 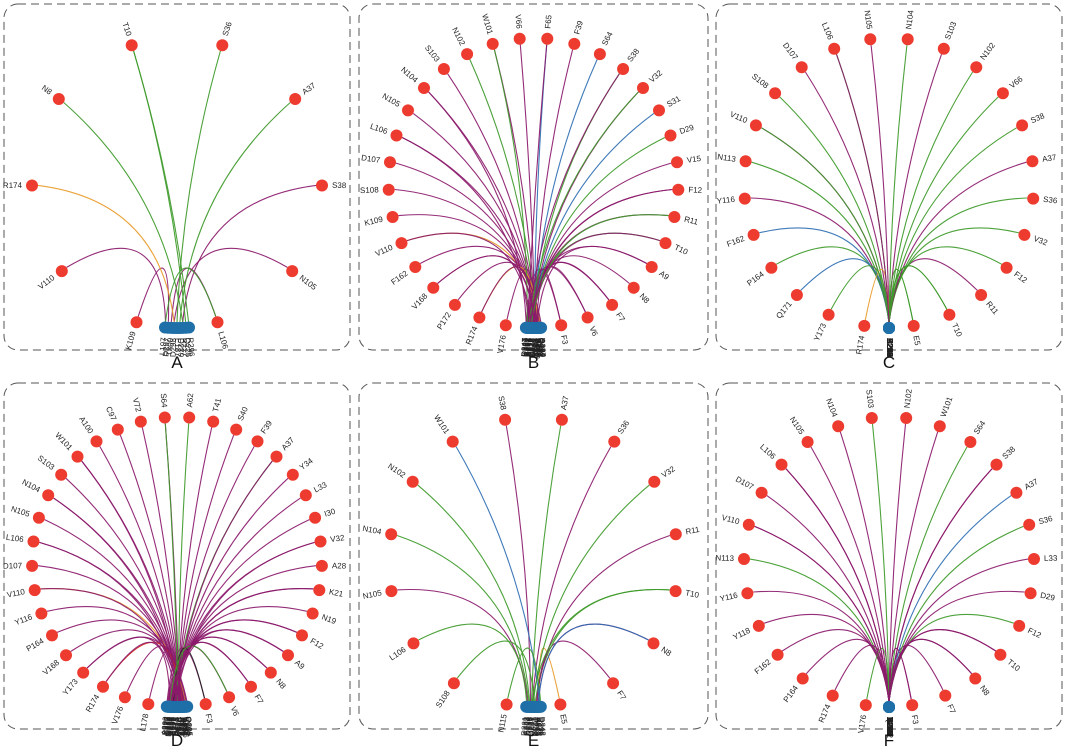 I want to click on node-label: D291, so click(x=529, y=726).